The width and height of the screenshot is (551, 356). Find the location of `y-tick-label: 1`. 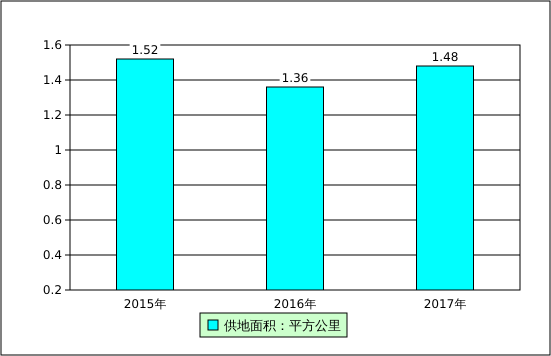

y-tick-label: 1 is located at coordinates (58, 150).